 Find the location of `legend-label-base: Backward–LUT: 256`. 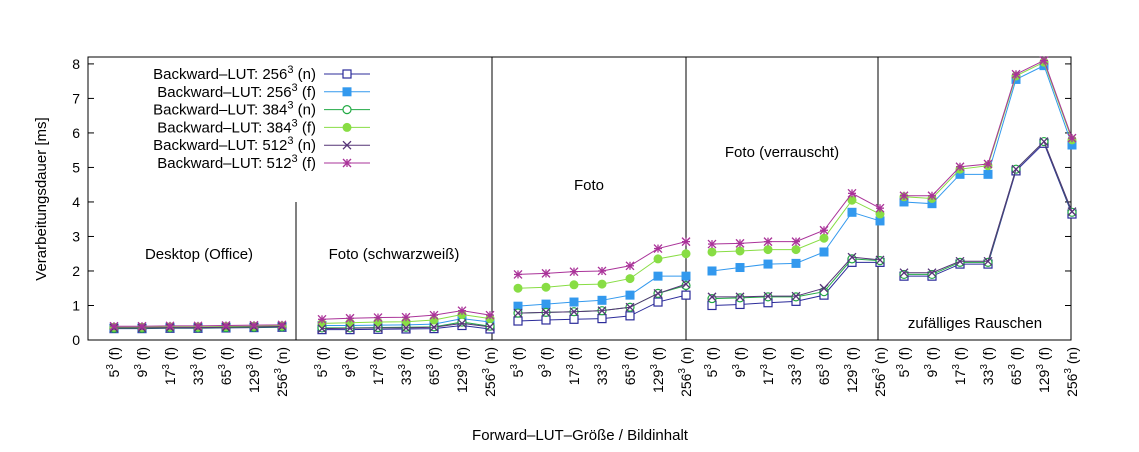

legend-label-base: Backward–LUT: 256 is located at coordinates (224, 92).